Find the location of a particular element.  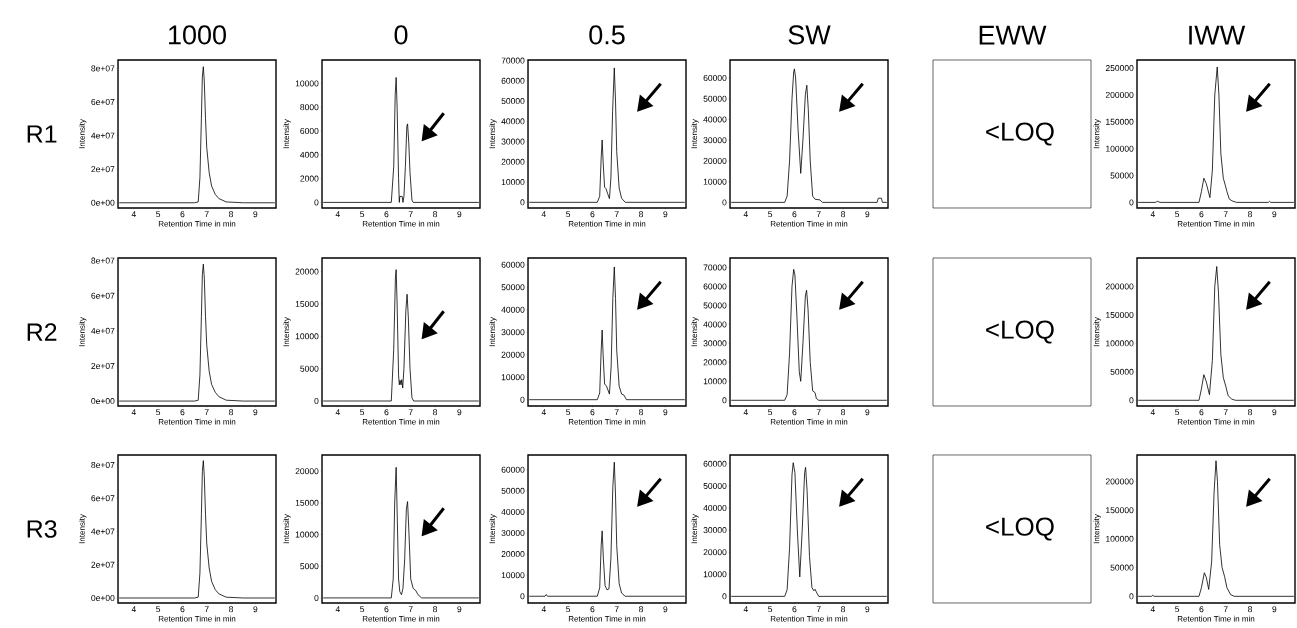

y-tick-label: 2e+07 is located at coordinates (103, 169).